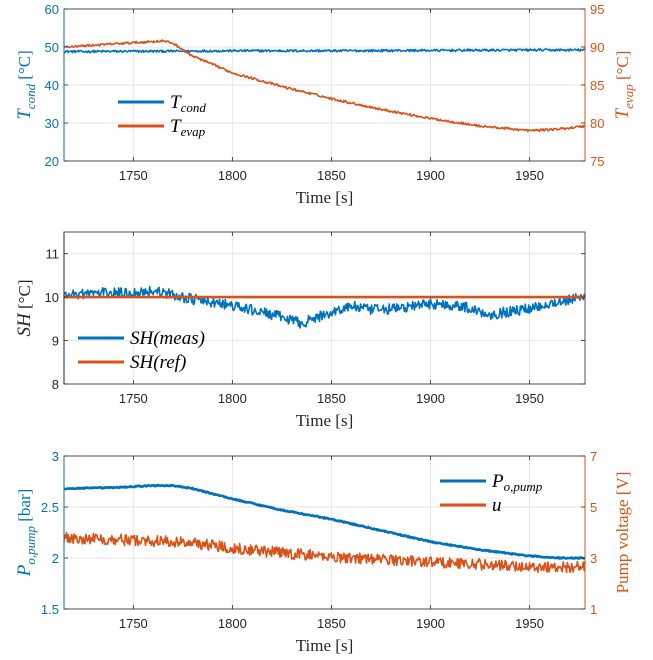  I want to click on legend: SH(meas) SH(ref), so click(141, 350).